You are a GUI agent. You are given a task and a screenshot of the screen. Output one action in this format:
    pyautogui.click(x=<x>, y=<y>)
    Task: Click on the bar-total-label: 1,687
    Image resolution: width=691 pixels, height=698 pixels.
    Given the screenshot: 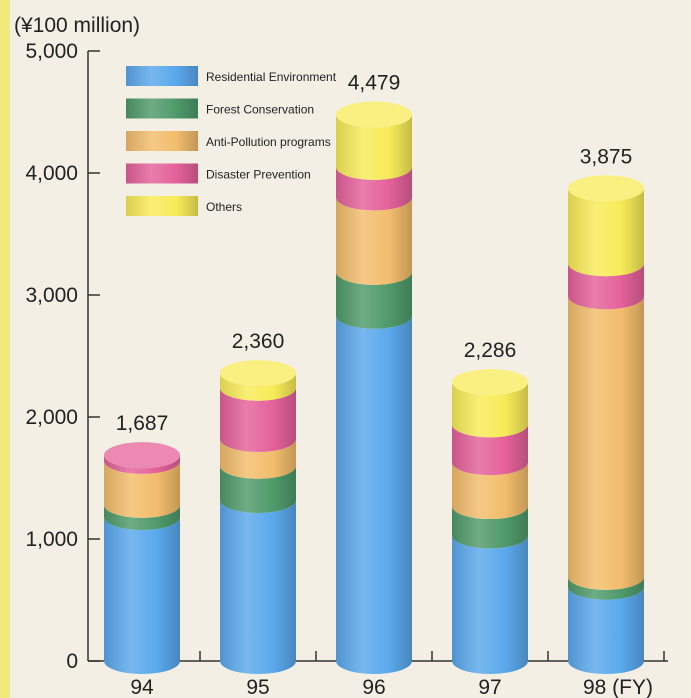 What is the action you would take?
    pyautogui.click(x=142, y=423)
    